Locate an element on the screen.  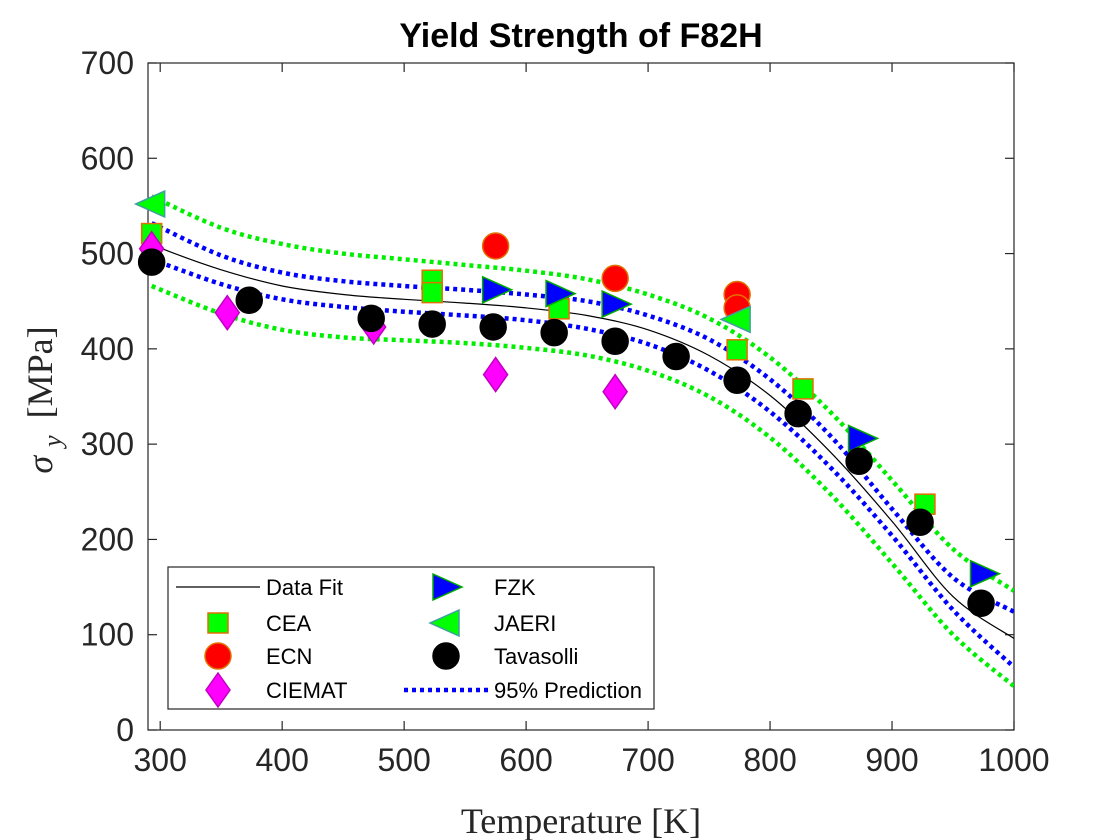
y-tick-label: 700 is located at coordinates (107, 63).